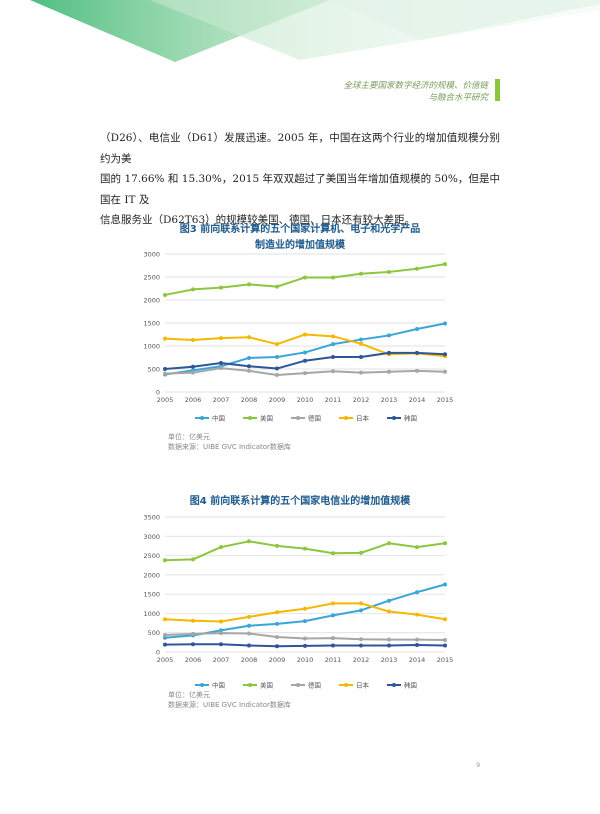  Describe the element at coordinates (258, 220) in the screenshot. I see `body-line: 信息服务业（D62T63）的规模较美国、德国、日本还有较大差距。` at that location.